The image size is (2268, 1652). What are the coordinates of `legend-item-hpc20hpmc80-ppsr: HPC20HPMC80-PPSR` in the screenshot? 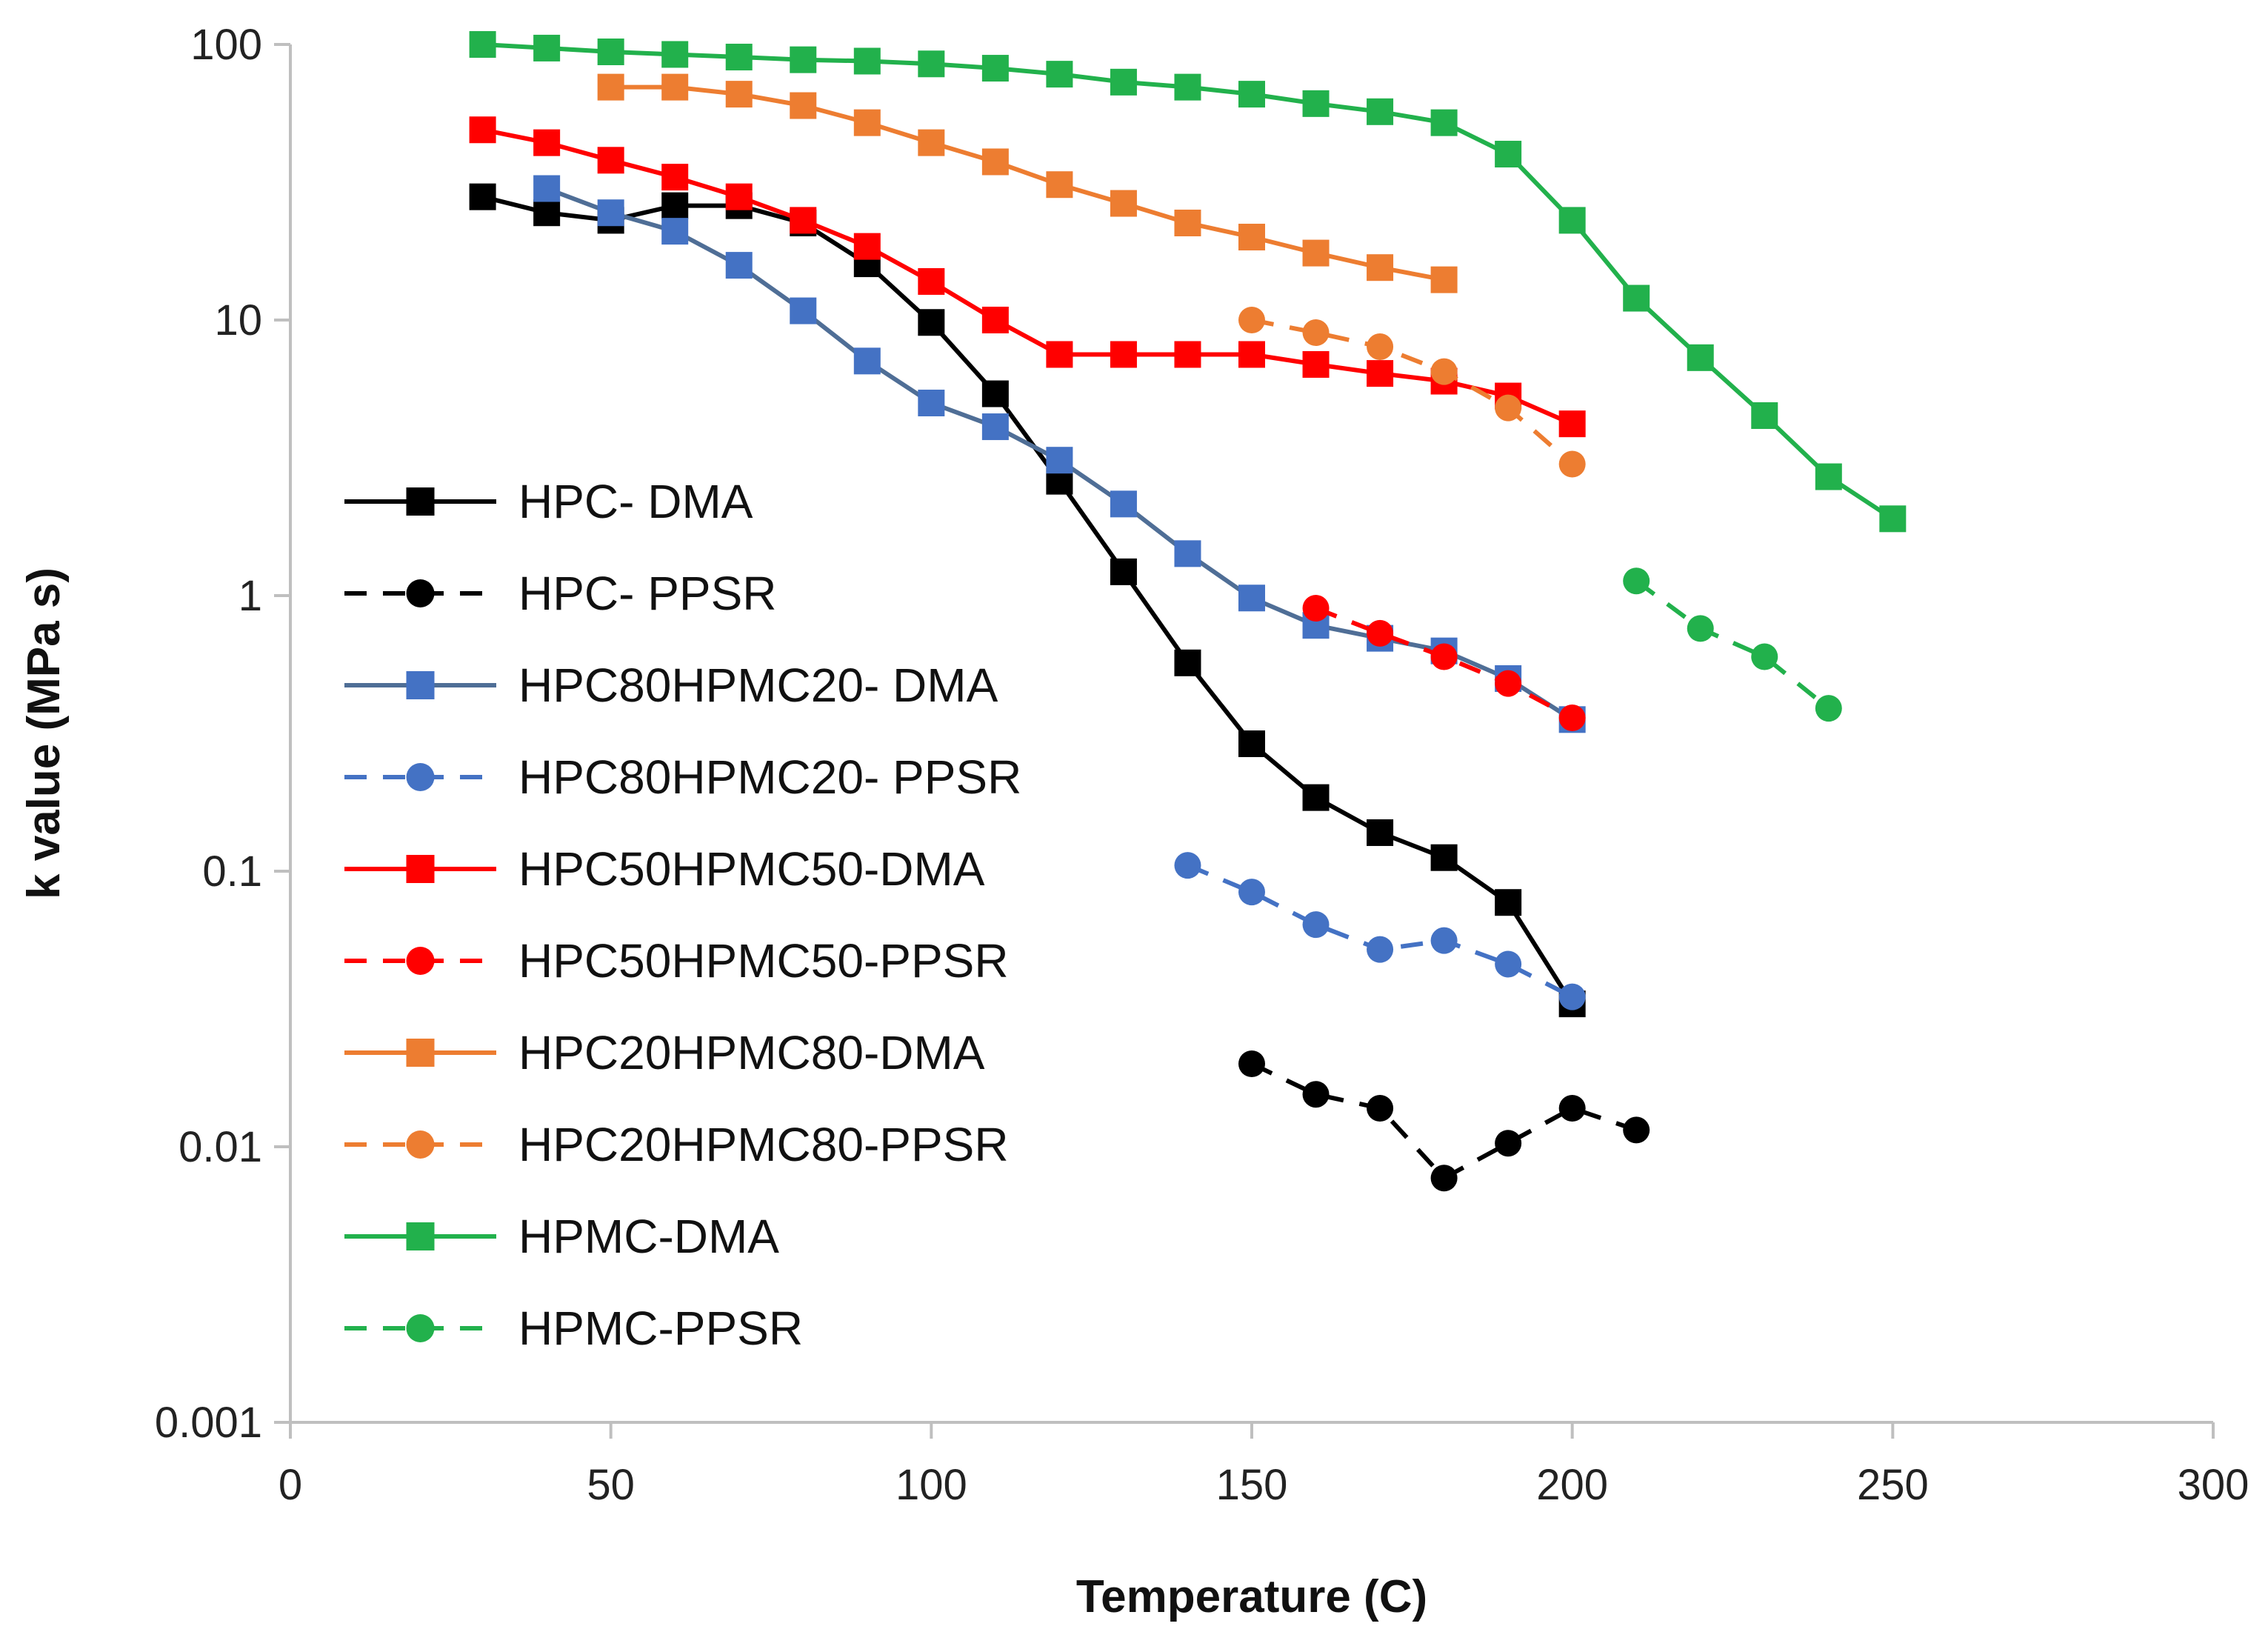 It's located at (676, 1144).